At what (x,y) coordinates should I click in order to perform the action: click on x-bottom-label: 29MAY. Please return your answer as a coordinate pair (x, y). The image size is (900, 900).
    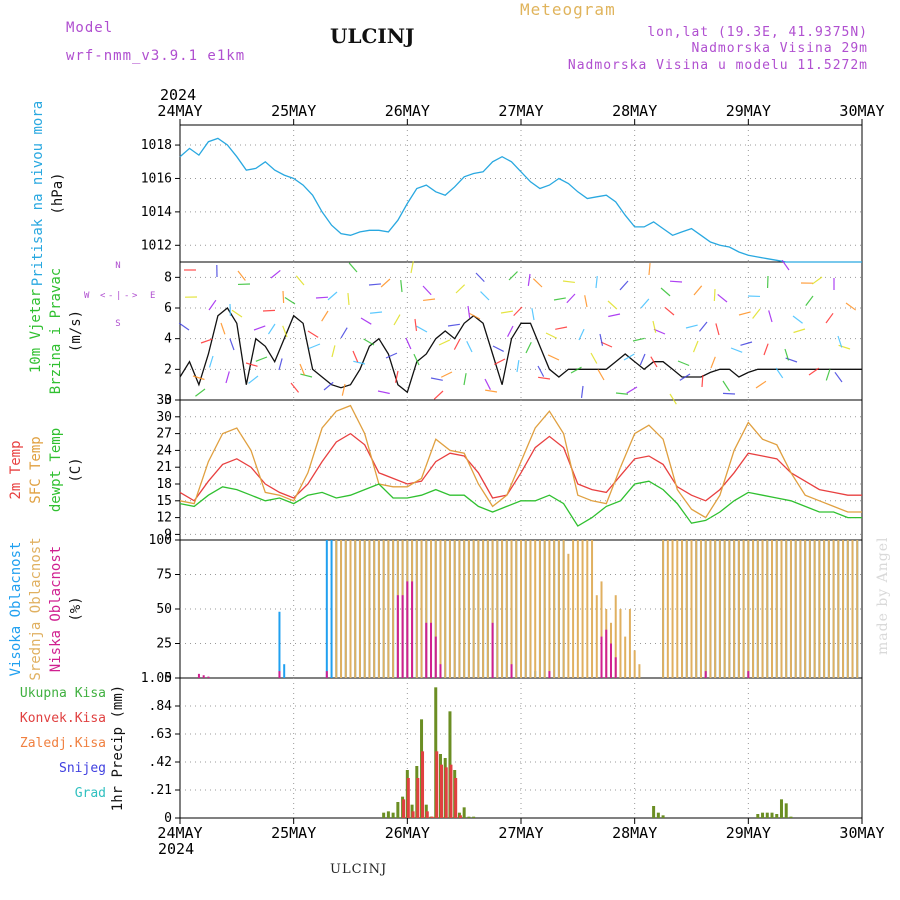
    Looking at the image, I should click on (748, 833).